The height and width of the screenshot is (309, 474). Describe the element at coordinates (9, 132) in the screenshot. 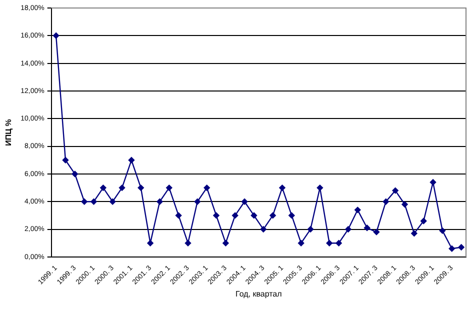

I see `y-axis-title: ИПЦ %` at that location.